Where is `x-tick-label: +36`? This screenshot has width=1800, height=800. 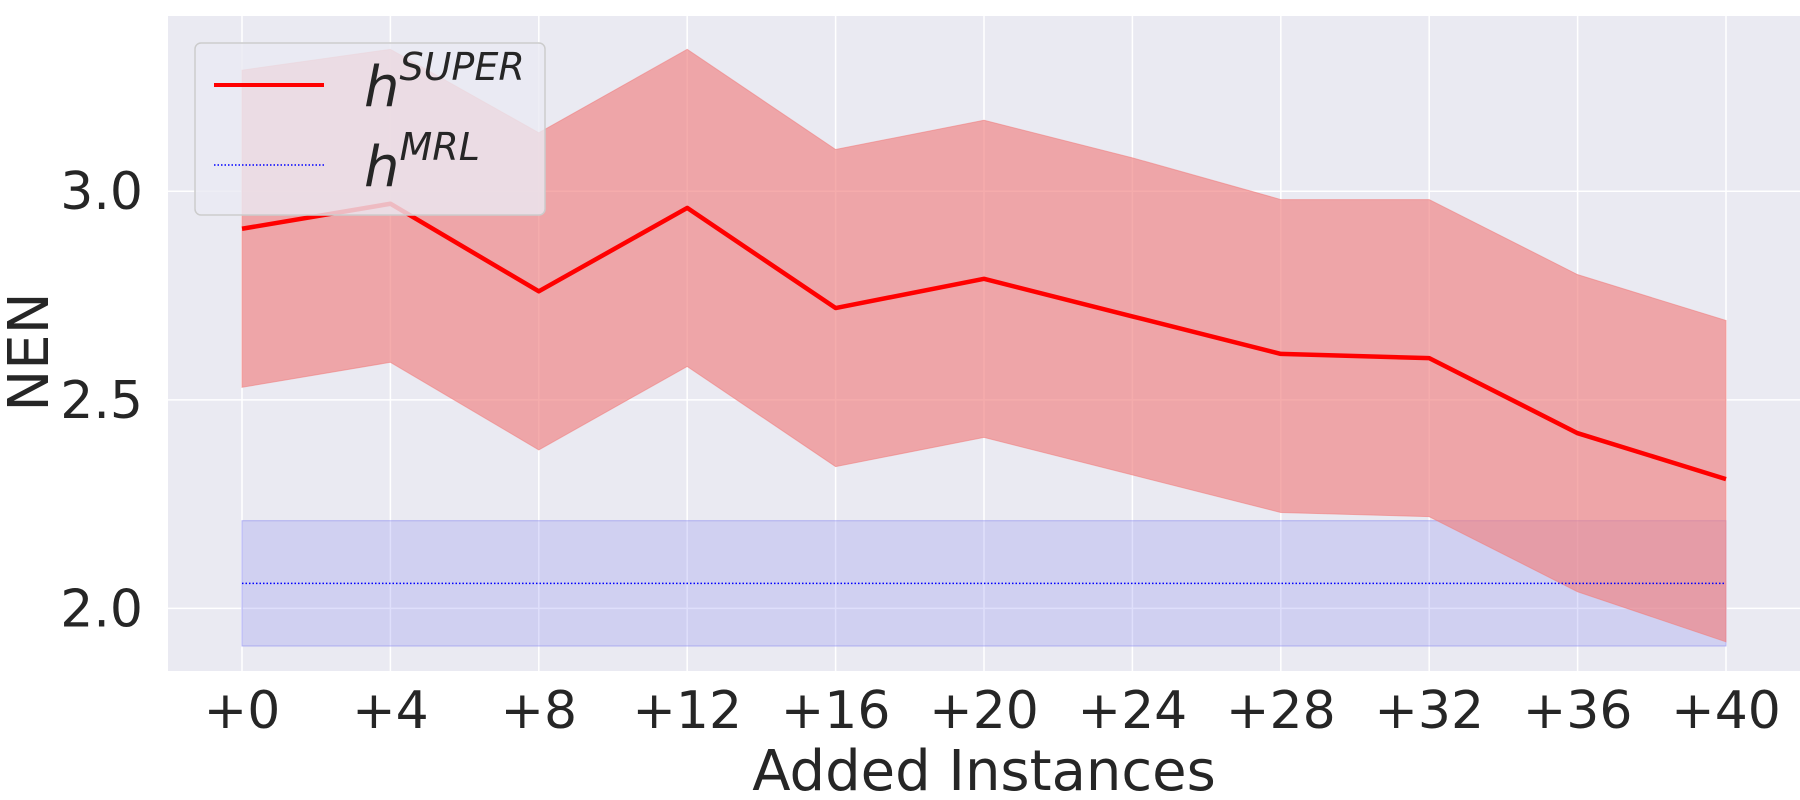
x-tick-label: +36 is located at coordinates (1578, 711).